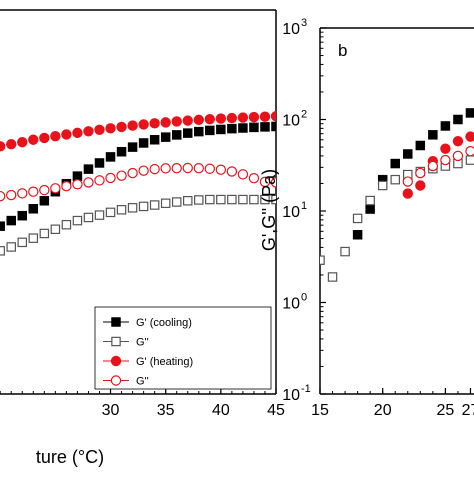 The height and width of the screenshot is (479, 474). What do you see at coordinates (383, 410) in the screenshot?
I see `x-tick-label: 20` at bounding box center [383, 410].